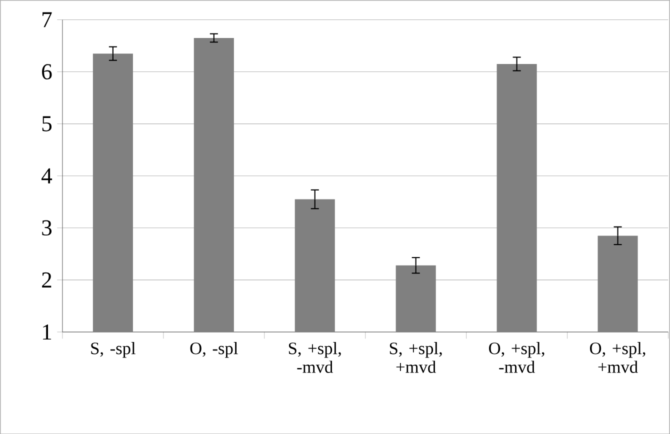 This screenshot has width=670, height=434. I want to click on x-tick-label: S, -spl, so click(113, 350).